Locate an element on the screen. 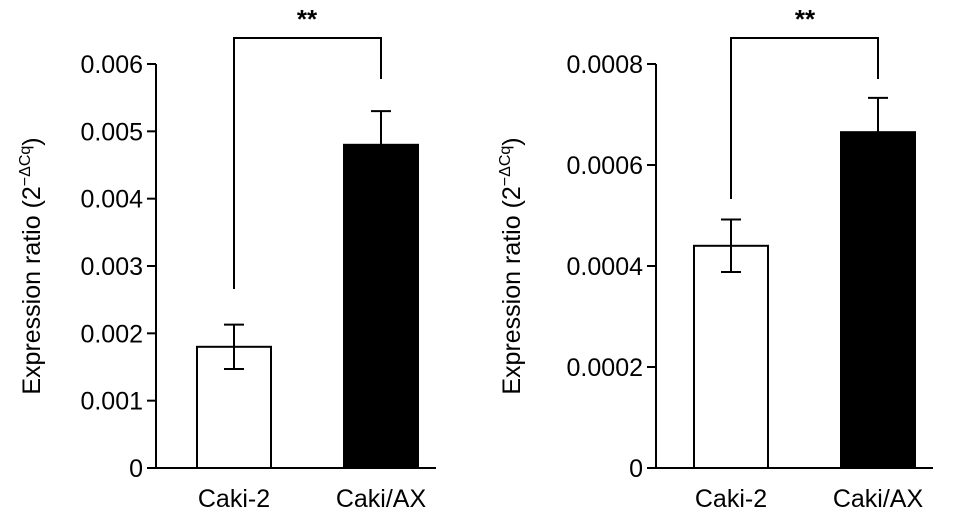 The width and height of the screenshot is (969, 525). y-tick-label: 0.002 is located at coordinates (111, 334).